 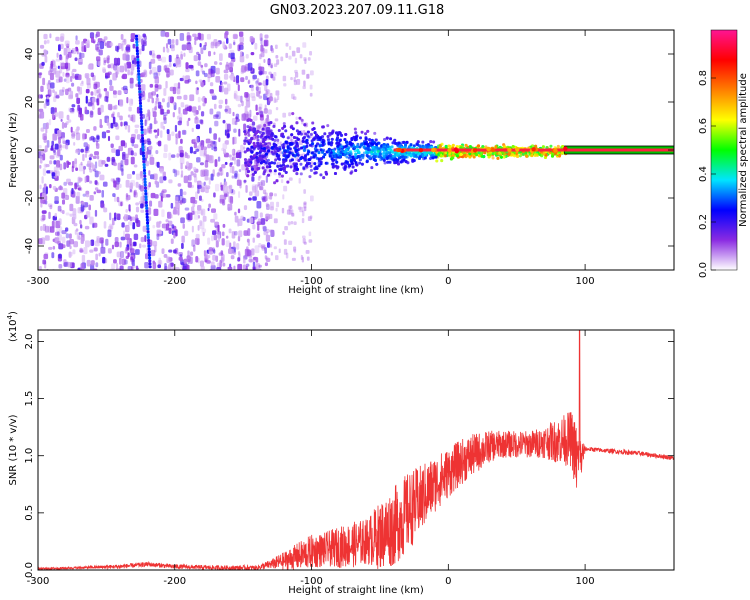 What do you see at coordinates (448, 281) in the screenshot?
I see `spectrogram-x-tick-label: 0` at bounding box center [448, 281].